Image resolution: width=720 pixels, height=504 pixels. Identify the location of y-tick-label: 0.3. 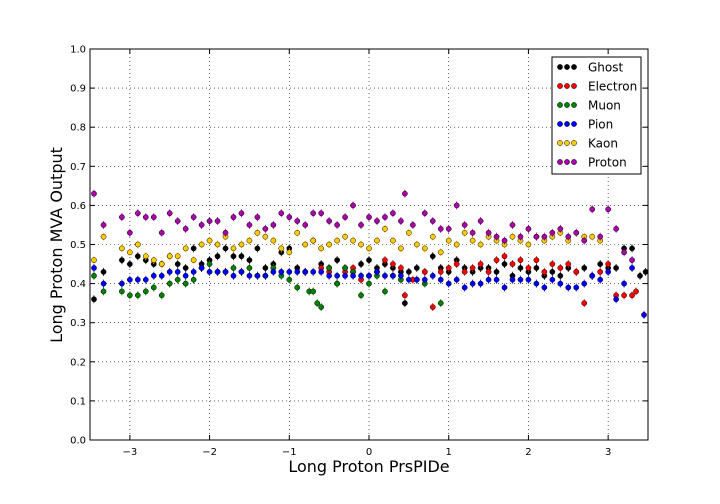
(78, 323).